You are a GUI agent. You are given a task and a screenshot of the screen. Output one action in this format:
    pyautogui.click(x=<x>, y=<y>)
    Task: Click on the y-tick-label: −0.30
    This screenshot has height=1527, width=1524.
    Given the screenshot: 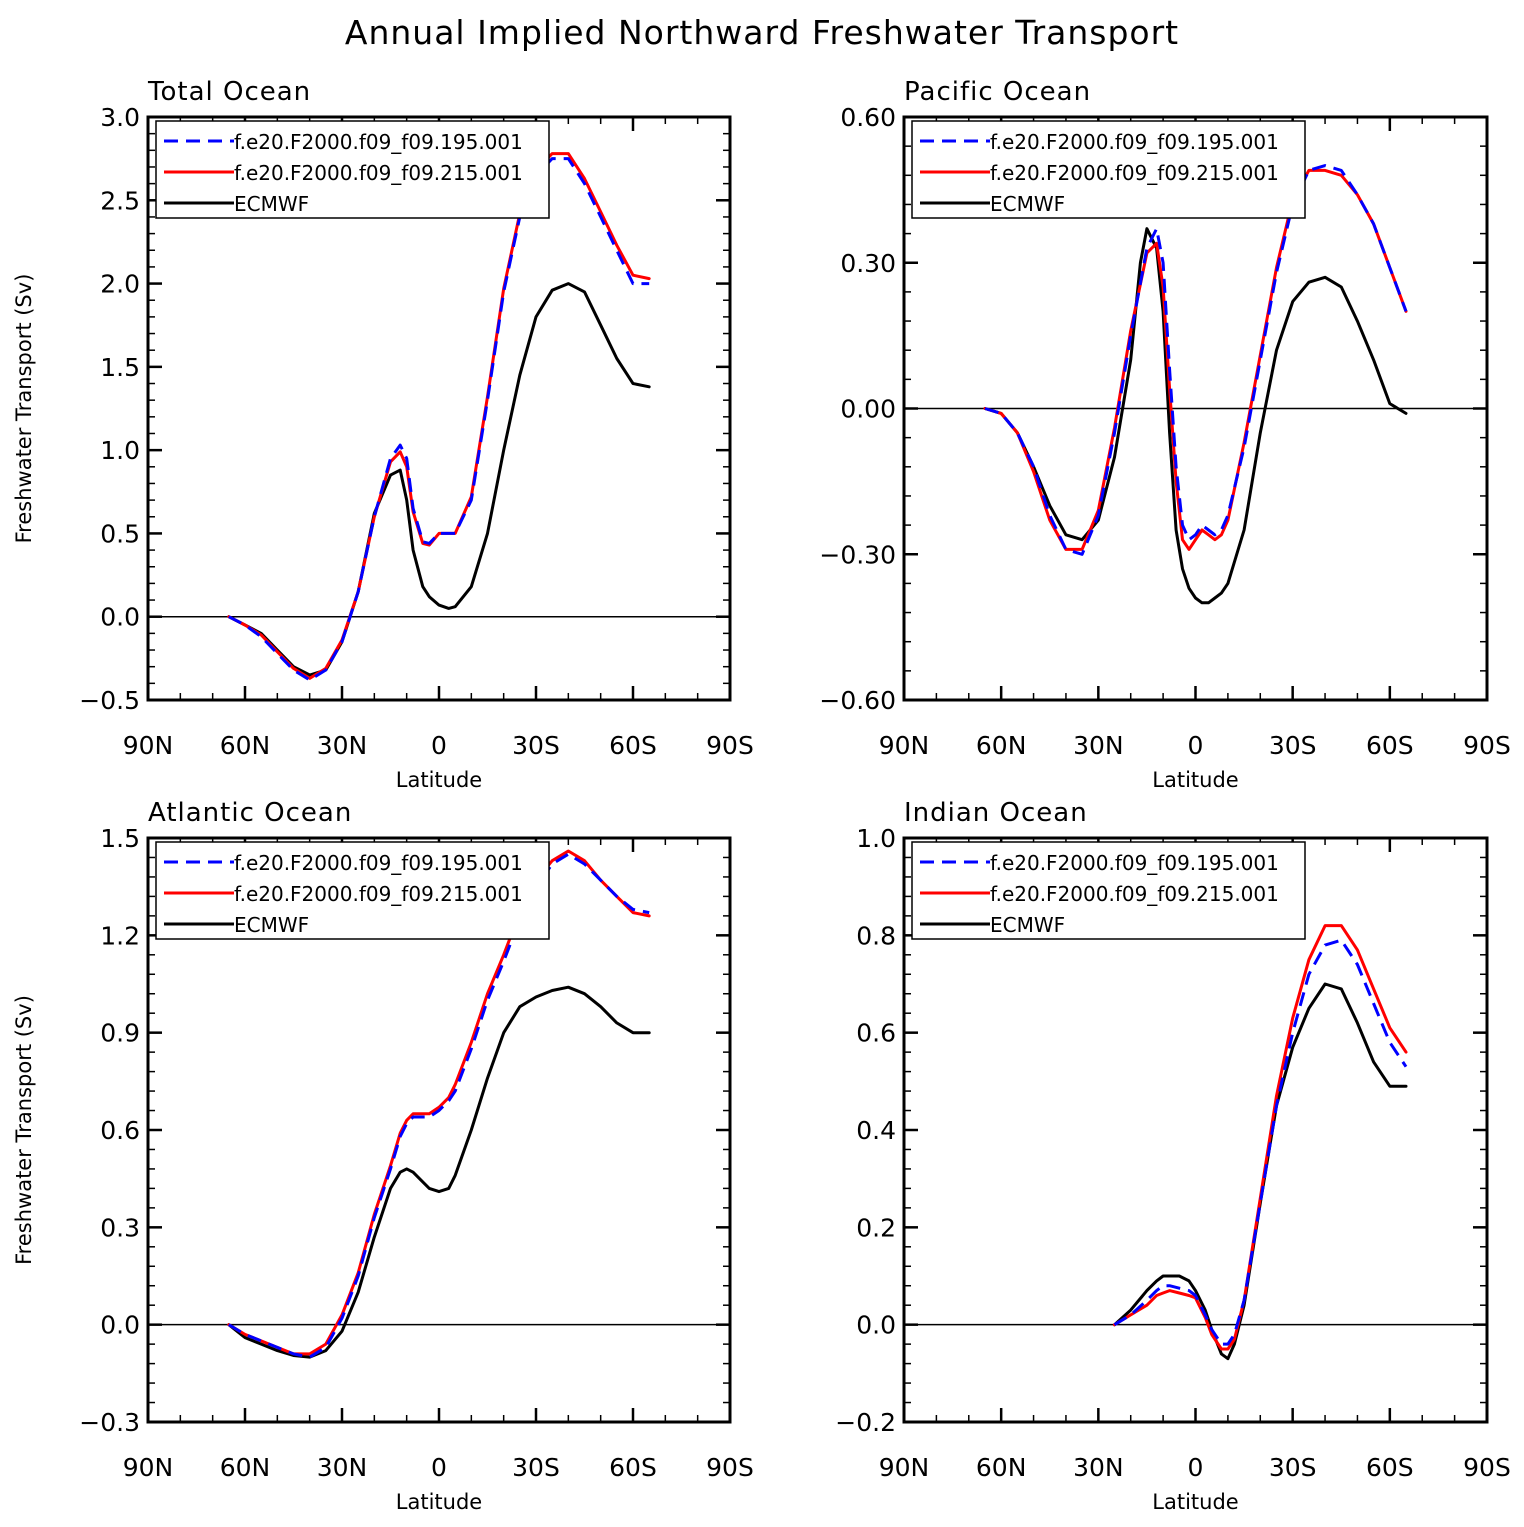 What is the action you would take?
    pyautogui.click(x=857, y=554)
    